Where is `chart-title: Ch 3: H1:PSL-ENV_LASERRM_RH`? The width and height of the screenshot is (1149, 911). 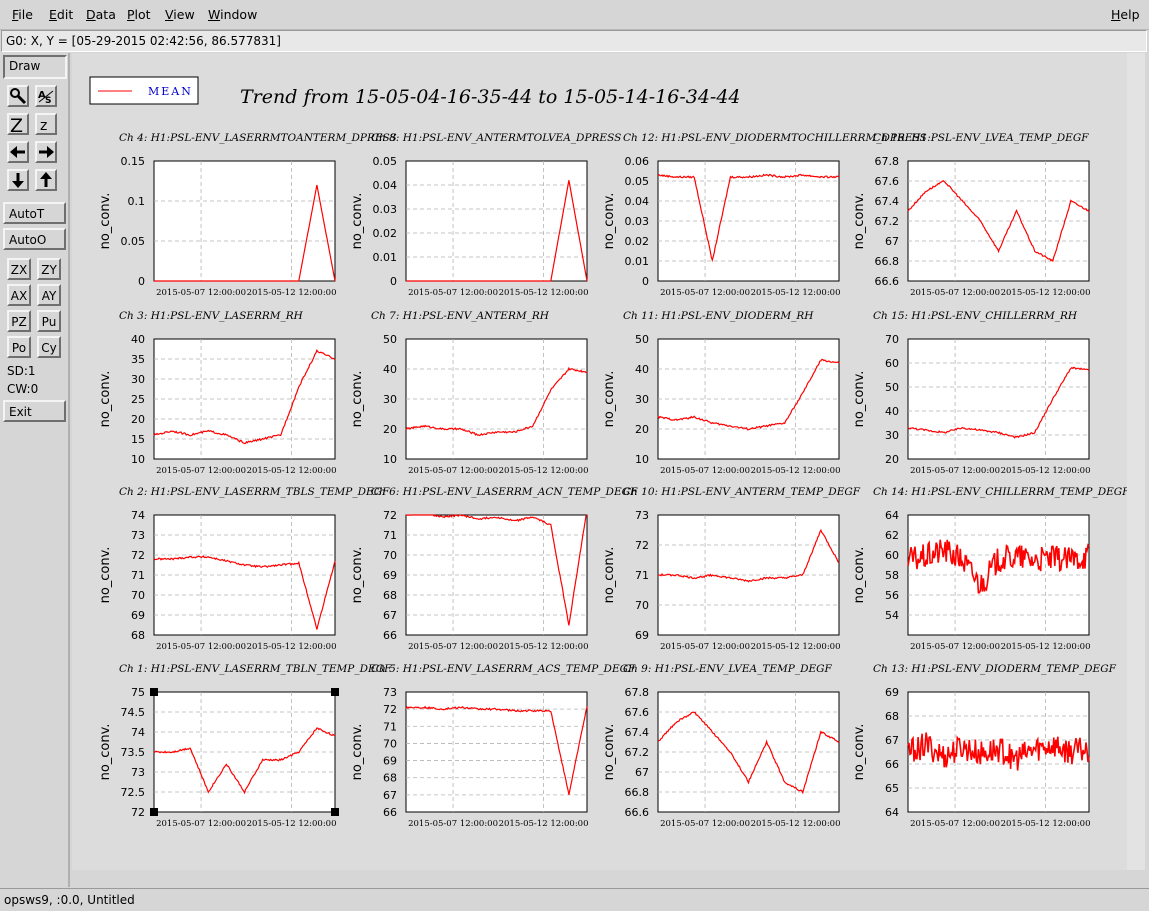
chart-title: Ch 3: H1:PSL-ENV_LASERRM_RH is located at coordinates (211, 316).